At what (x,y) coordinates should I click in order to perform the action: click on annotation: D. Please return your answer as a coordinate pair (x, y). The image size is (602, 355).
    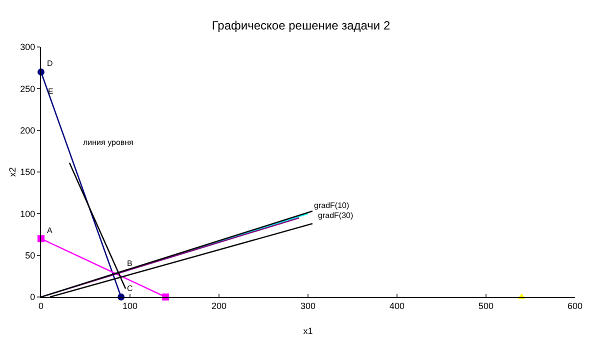
    Looking at the image, I should click on (50, 63).